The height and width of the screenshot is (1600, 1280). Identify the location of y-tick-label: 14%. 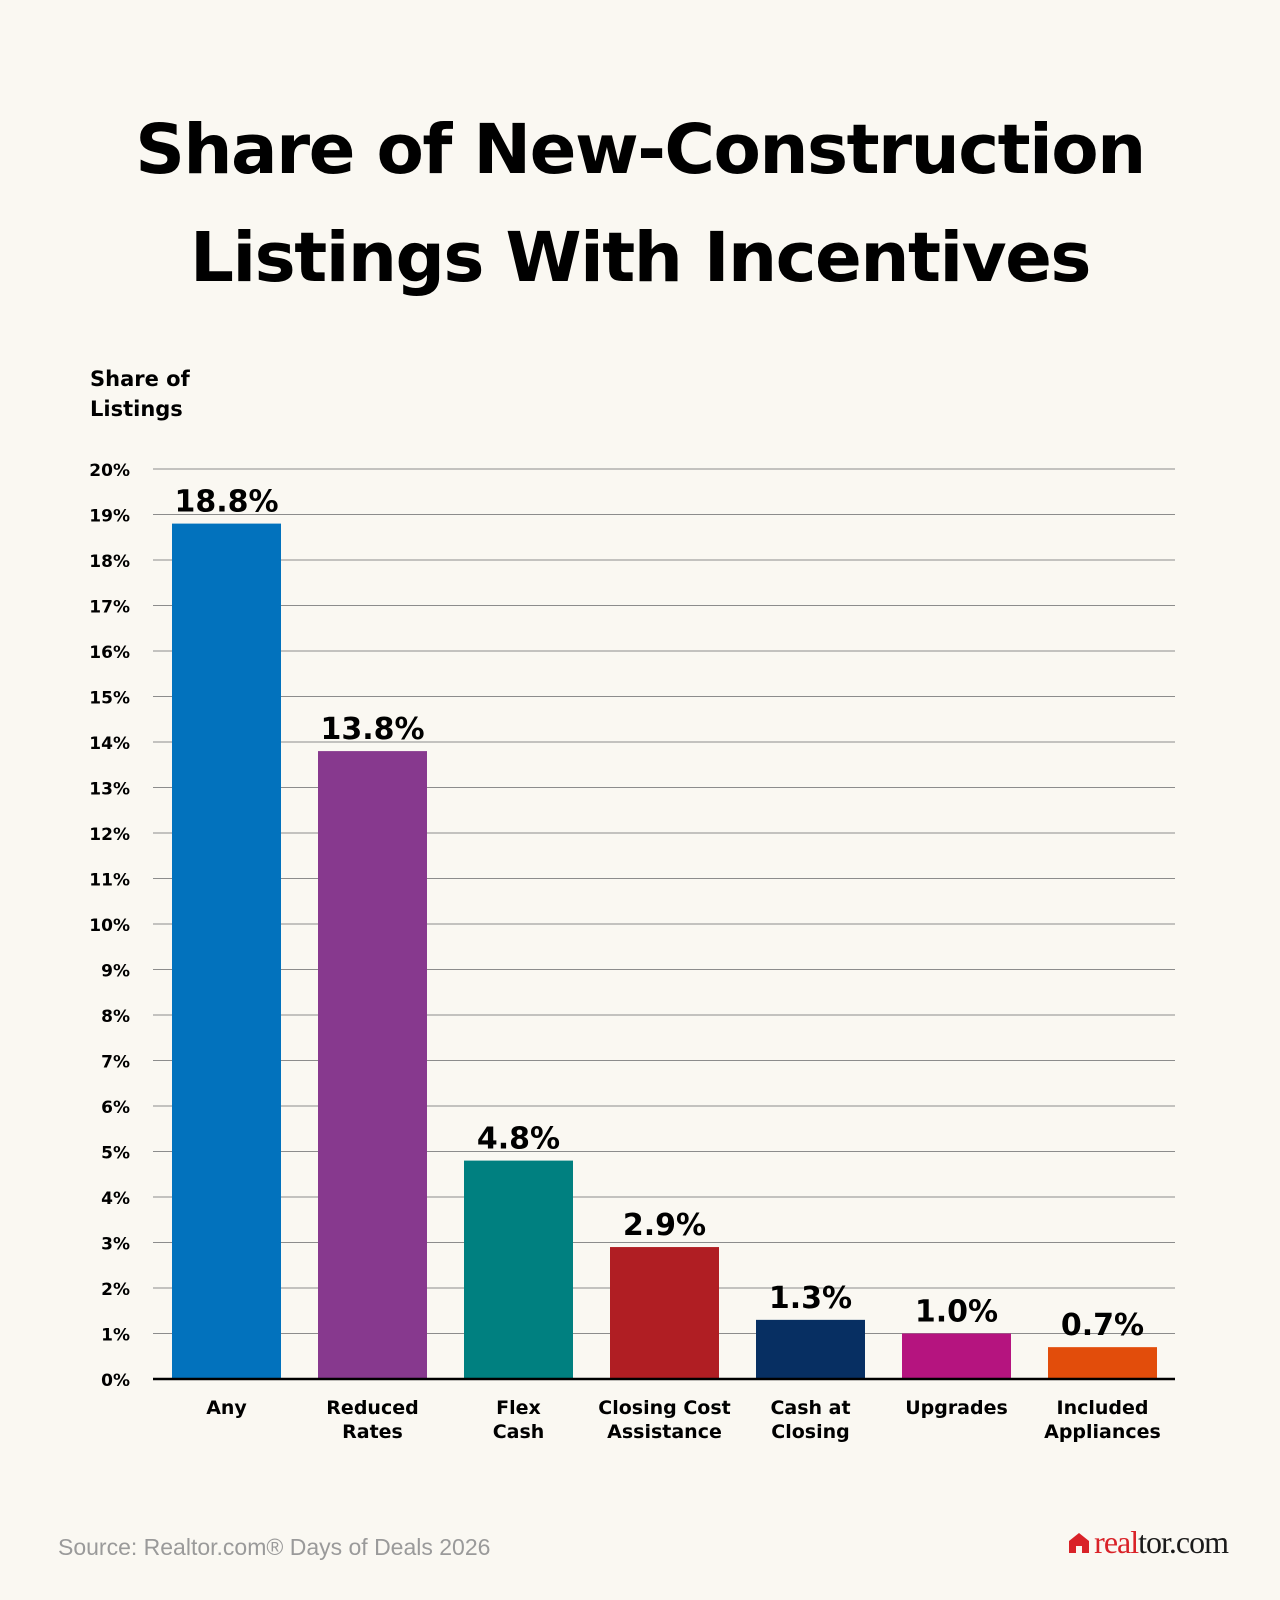
(109, 744).